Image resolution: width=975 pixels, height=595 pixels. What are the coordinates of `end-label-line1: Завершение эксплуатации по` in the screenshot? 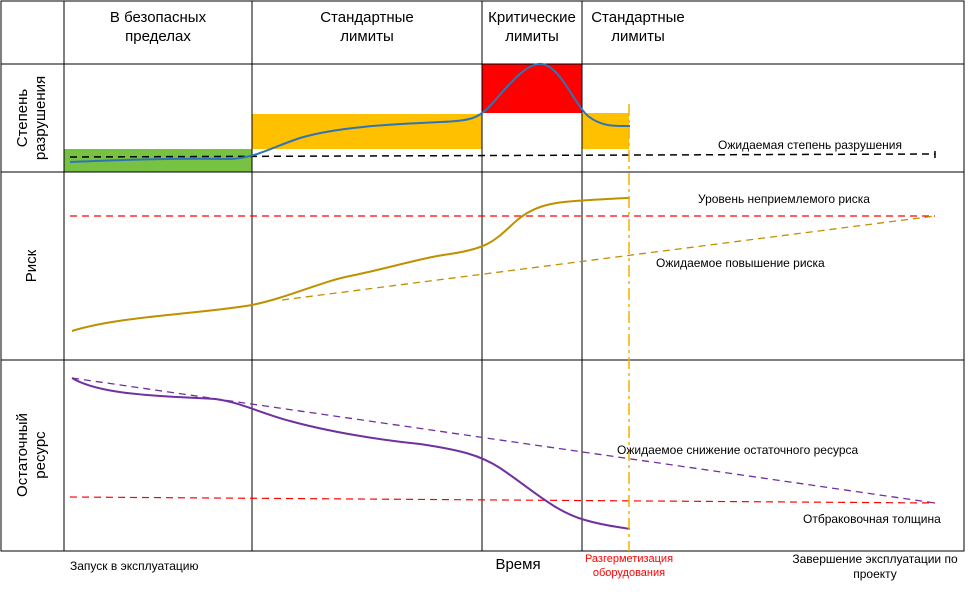 It's located at (875, 559).